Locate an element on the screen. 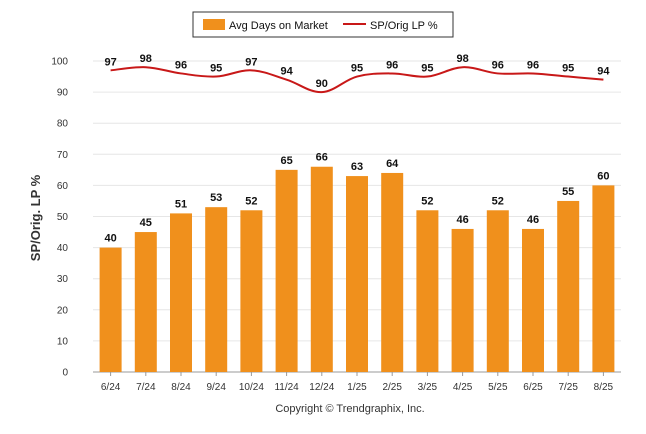  bar-value-label: 60 is located at coordinates (603, 176).